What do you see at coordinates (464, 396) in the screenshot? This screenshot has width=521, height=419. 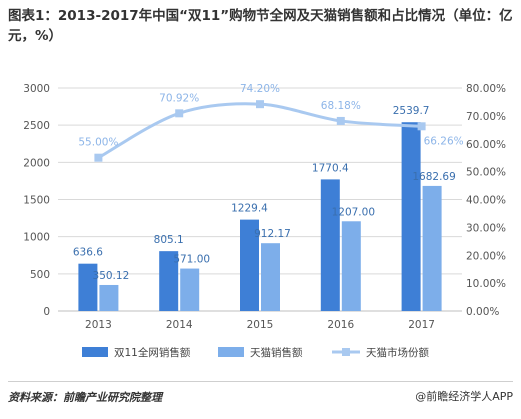 I see `brand-label: @前瞻经济学人APP` at bounding box center [464, 396].